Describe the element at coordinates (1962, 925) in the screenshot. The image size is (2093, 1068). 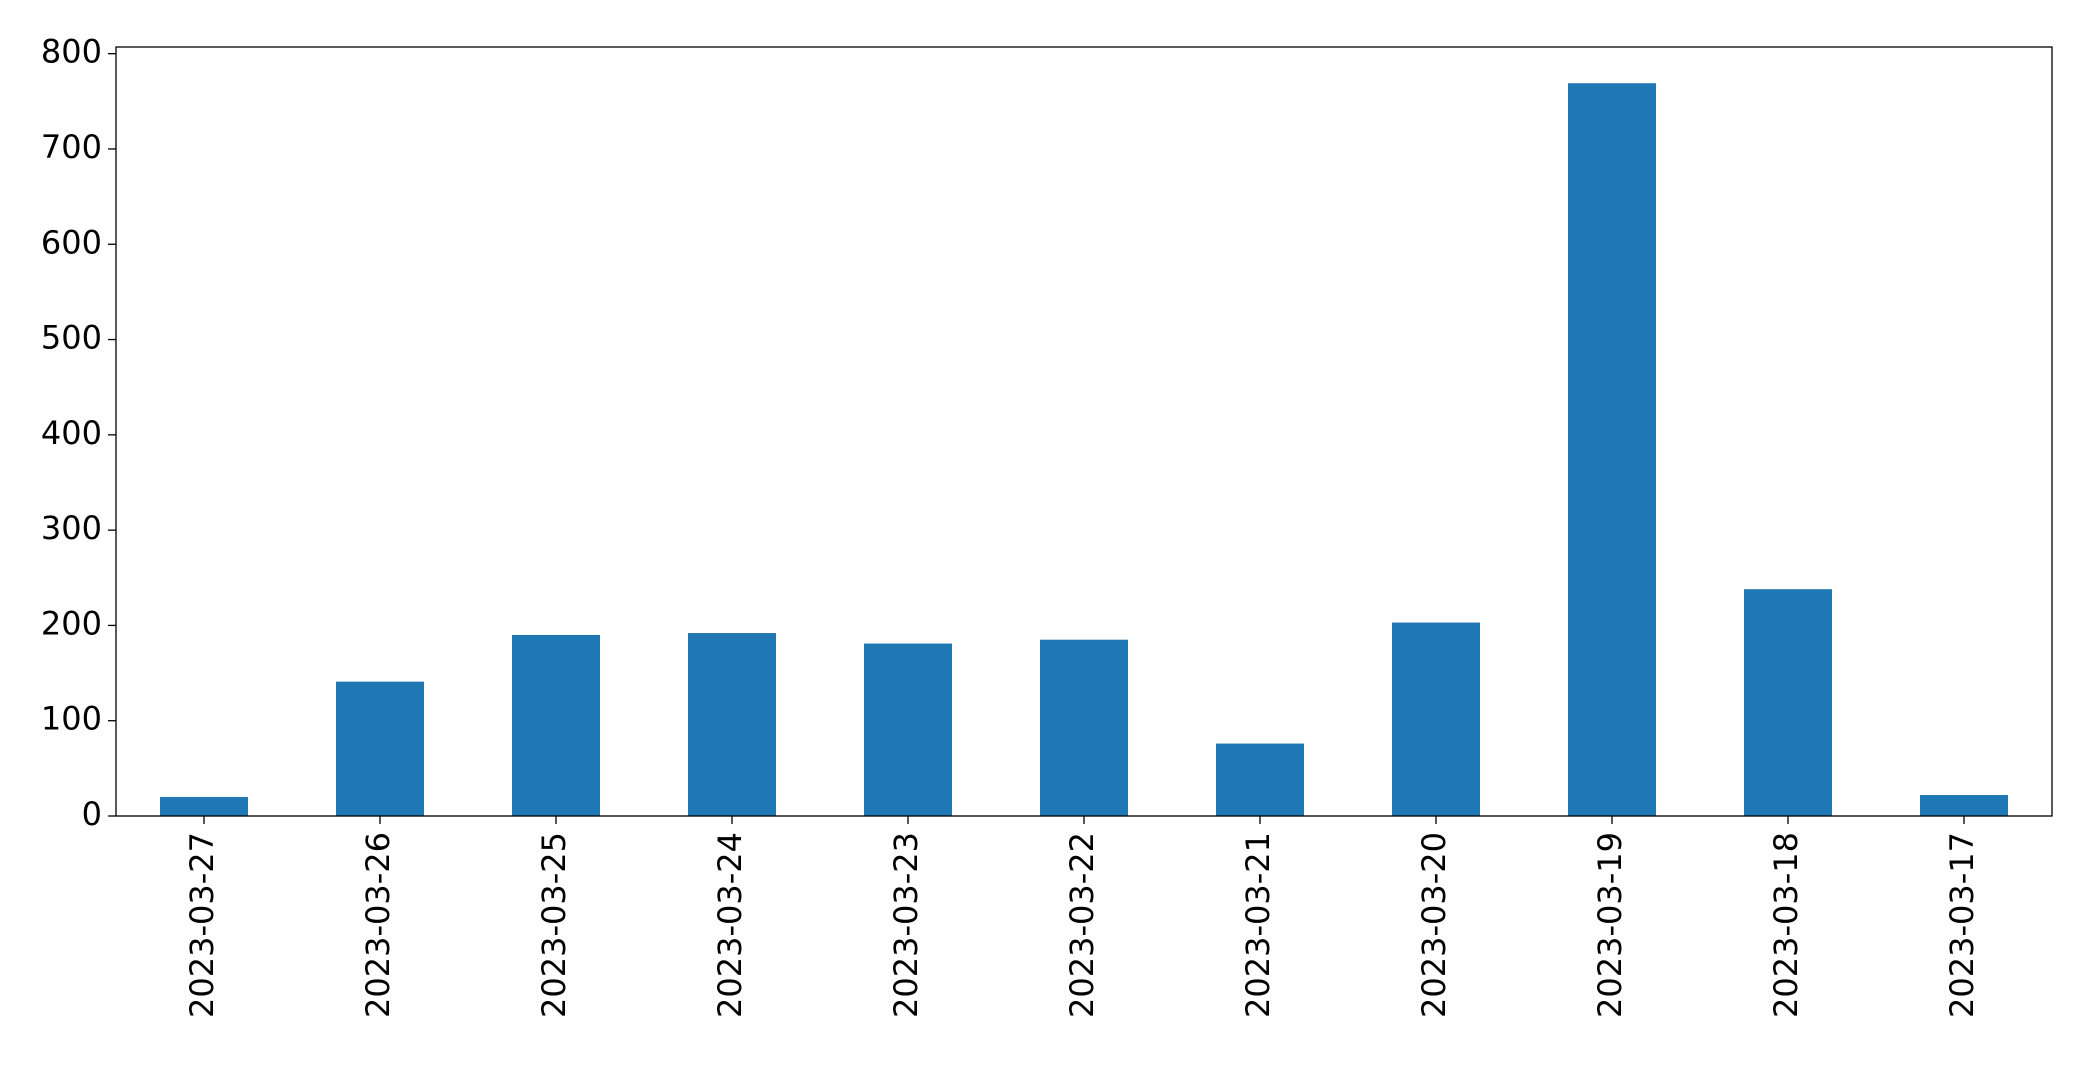
I see `x-tick-label: 2023-03-17` at that location.